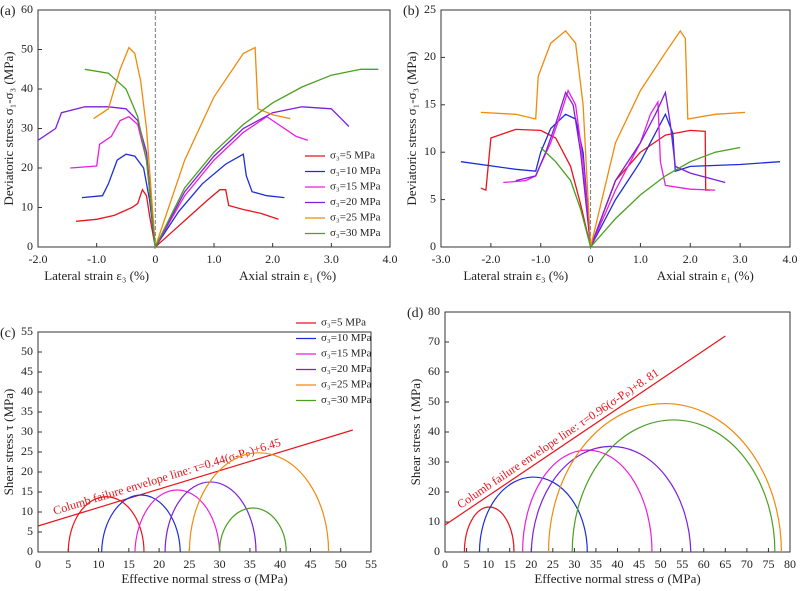  What do you see at coordinates (790, 564) in the screenshot?
I see `x-tick-label: 80` at bounding box center [790, 564].